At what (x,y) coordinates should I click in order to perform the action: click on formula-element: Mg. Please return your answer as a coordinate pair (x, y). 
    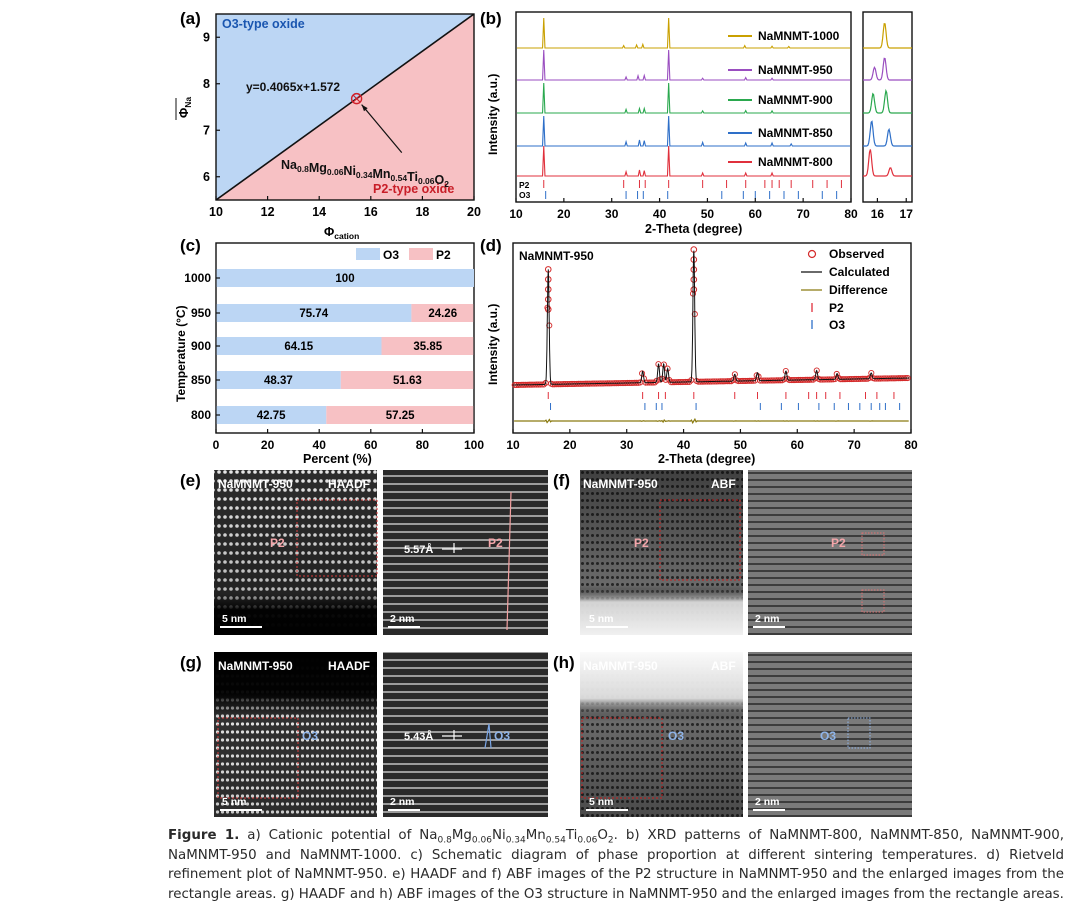
    Looking at the image, I should click on (318, 168).